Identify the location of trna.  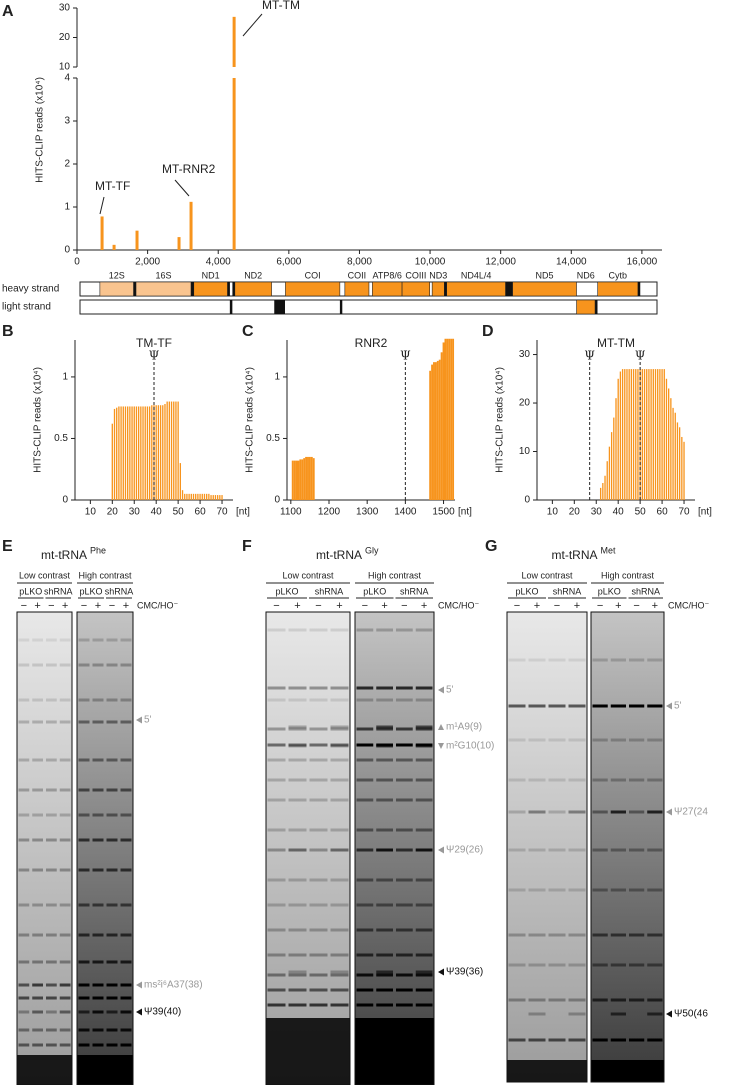
(233, 289).